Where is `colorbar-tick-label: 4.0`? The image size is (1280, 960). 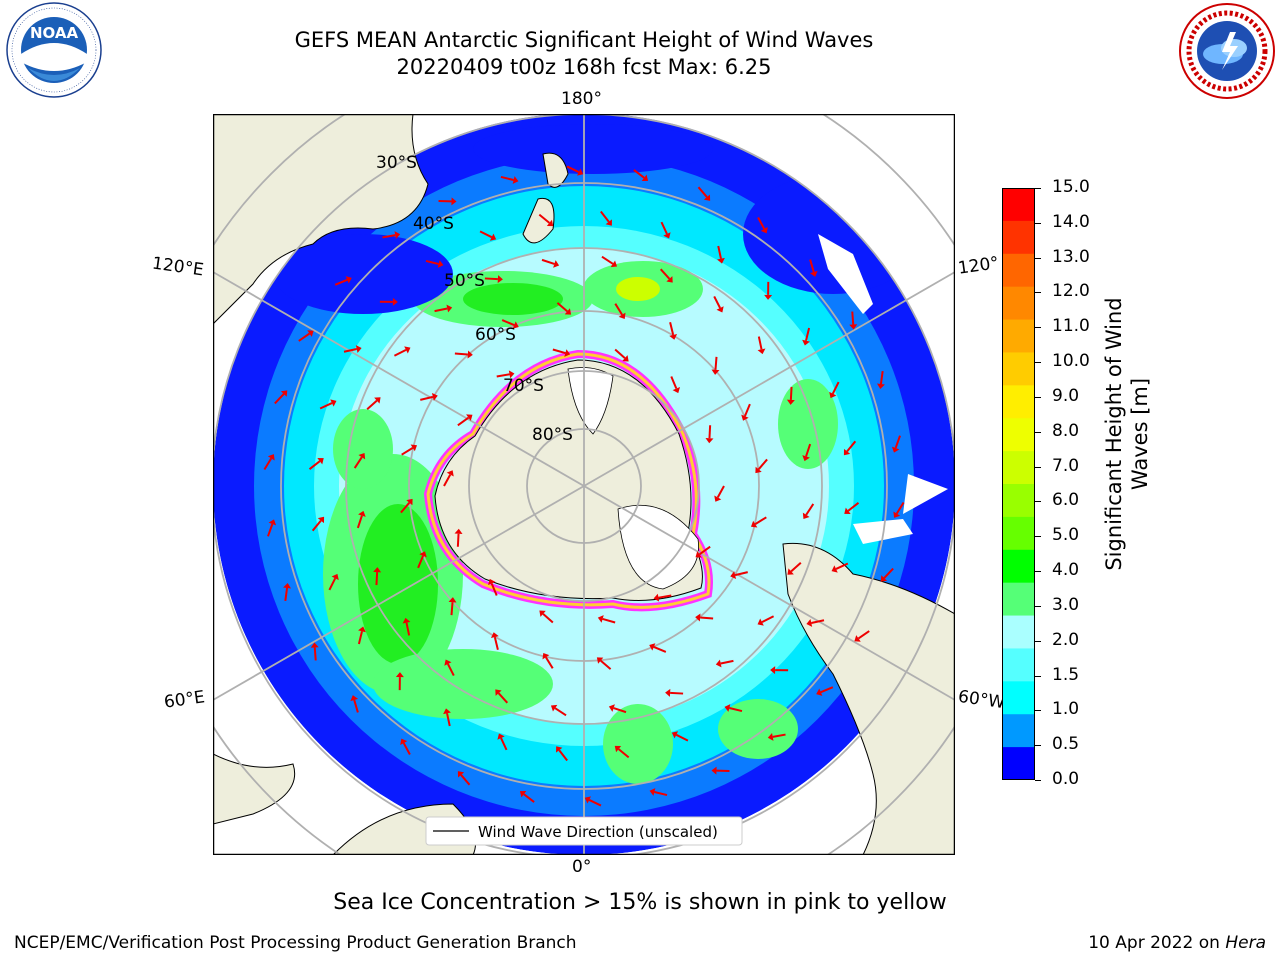
colorbar-tick-label: 4.0 is located at coordinates (1066, 570).